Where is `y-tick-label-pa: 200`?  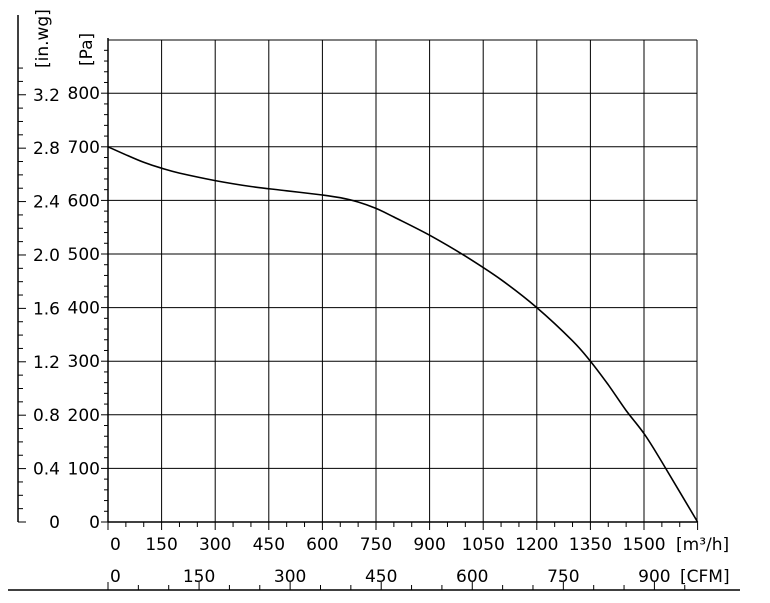
y-tick-label-pa: 200 is located at coordinates (84, 416).